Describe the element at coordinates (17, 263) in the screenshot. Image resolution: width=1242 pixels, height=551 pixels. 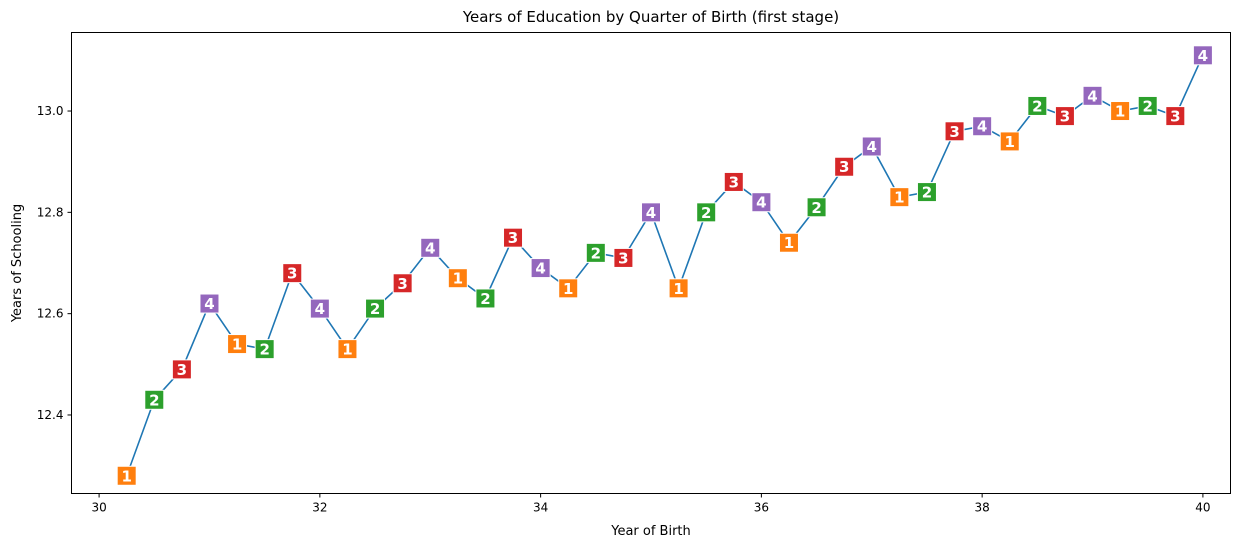
I see `y-axis-label: Years of Schooling` at that location.